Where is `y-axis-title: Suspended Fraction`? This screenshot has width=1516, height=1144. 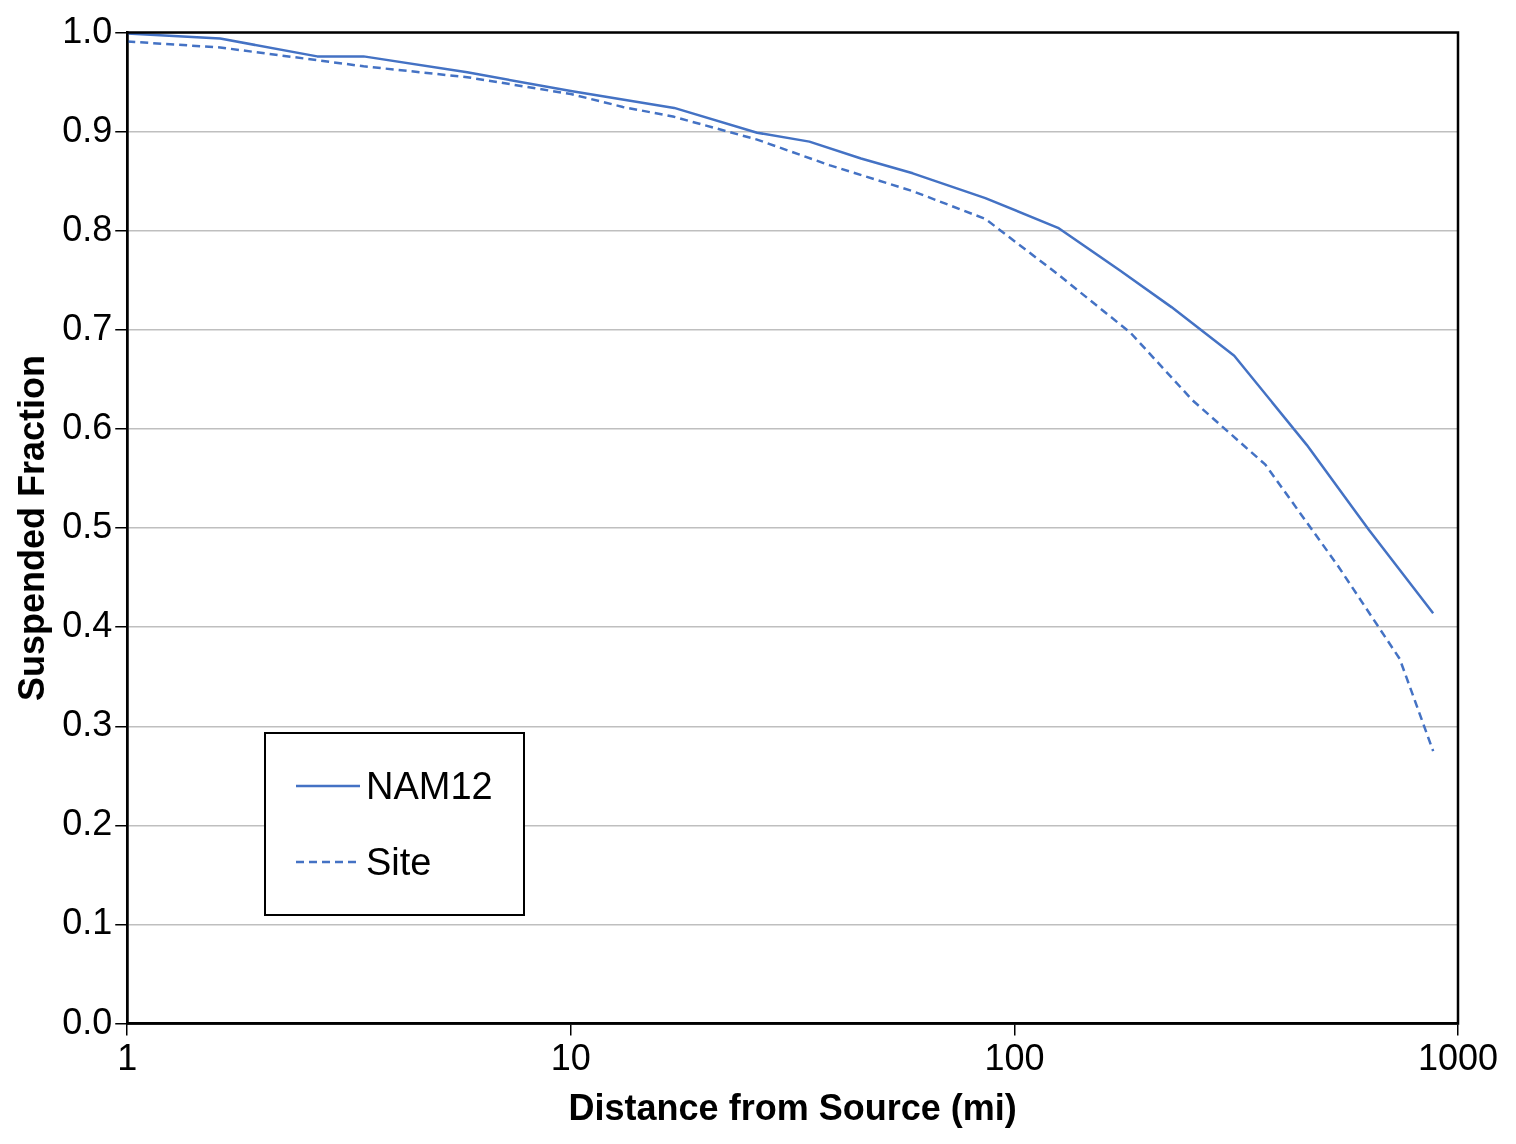
y-axis-title: Suspended Fraction is located at coordinates (31, 528).